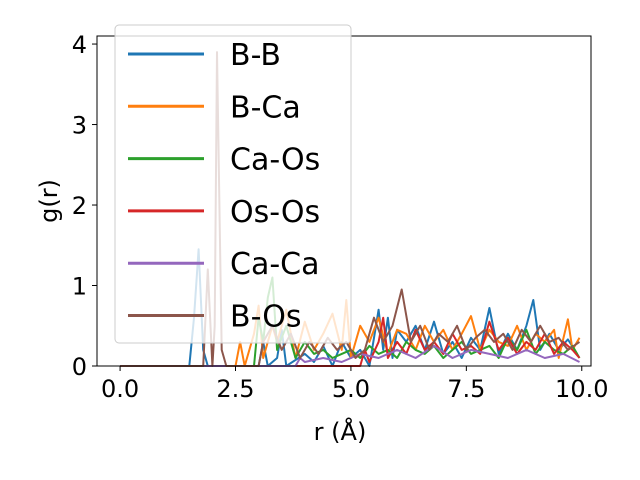  Describe the element at coordinates (79, 206) in the screenshot. I see `y-tick-label: 2` at that location.